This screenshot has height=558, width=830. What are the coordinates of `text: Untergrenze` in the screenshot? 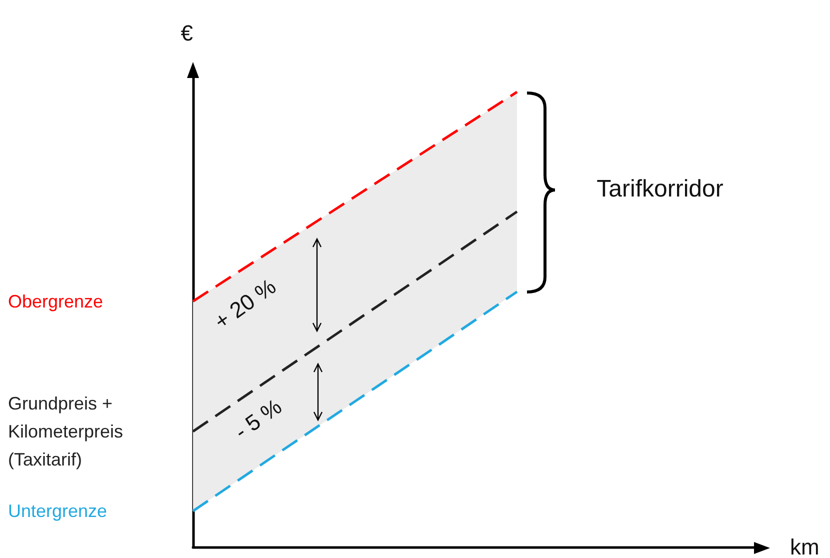 It's located at (58, 511).